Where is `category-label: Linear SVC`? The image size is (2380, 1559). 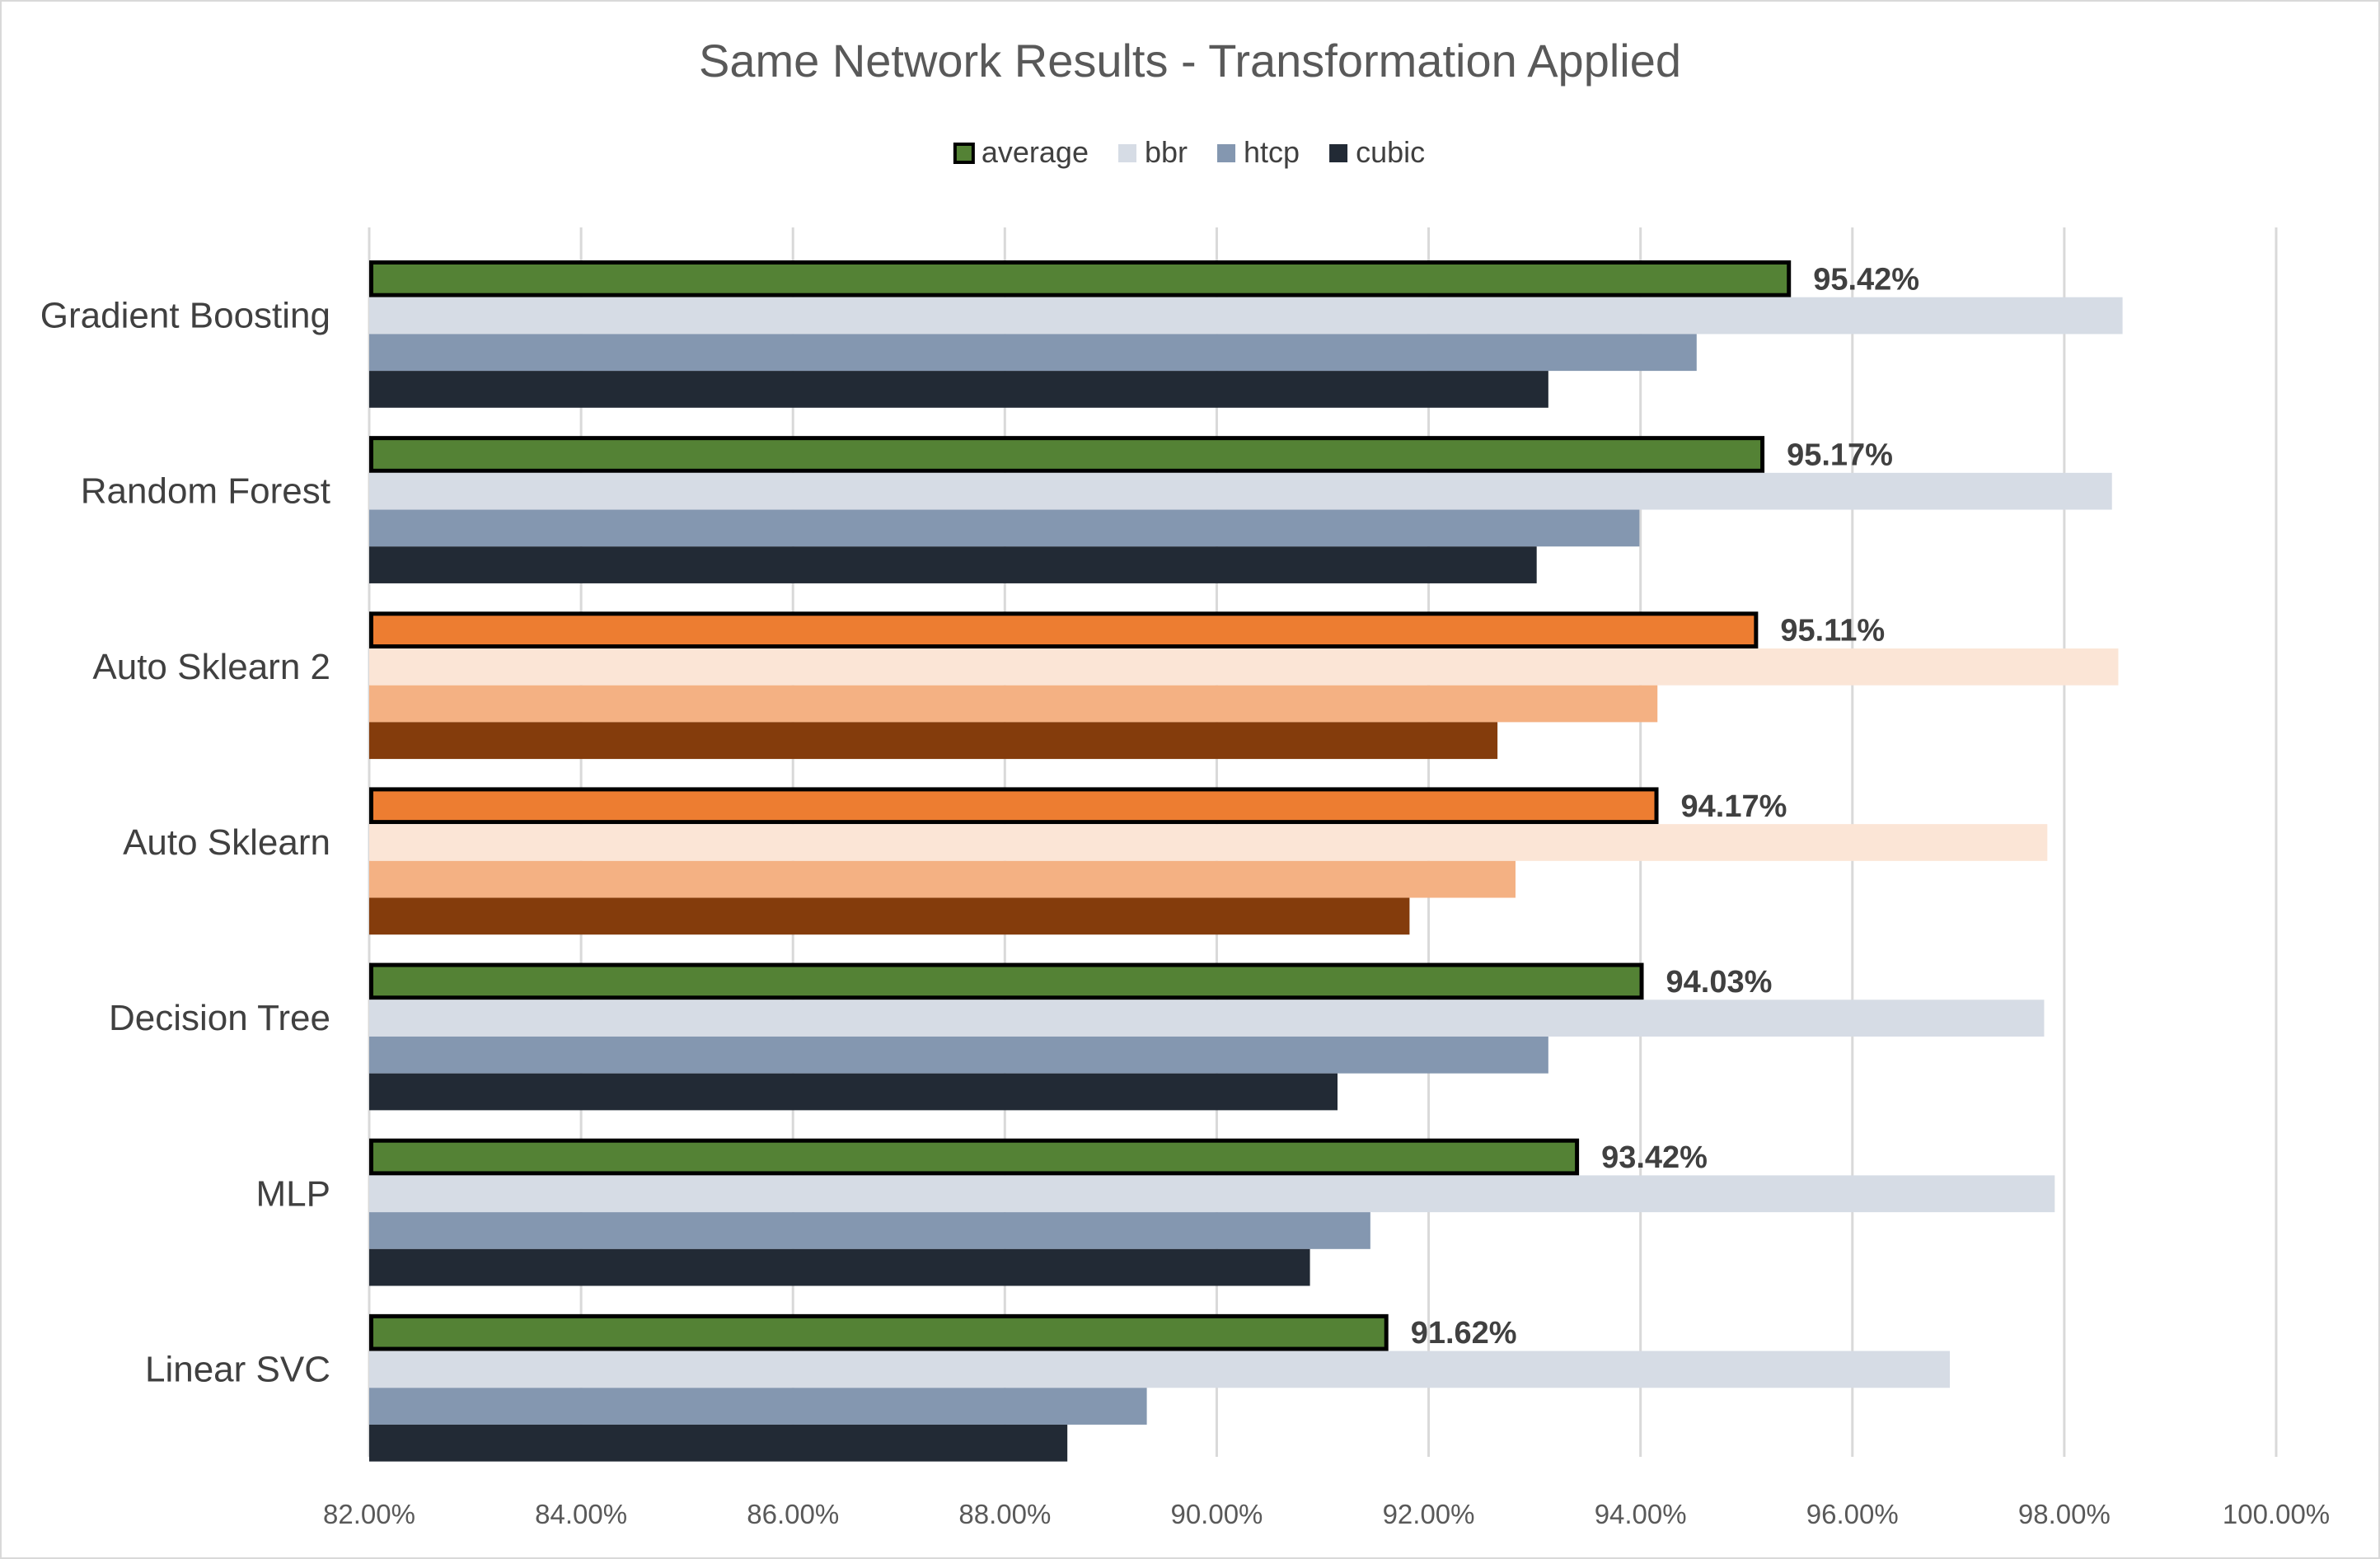
category-label: Linear SVC is located at coordinates (237, 1369).